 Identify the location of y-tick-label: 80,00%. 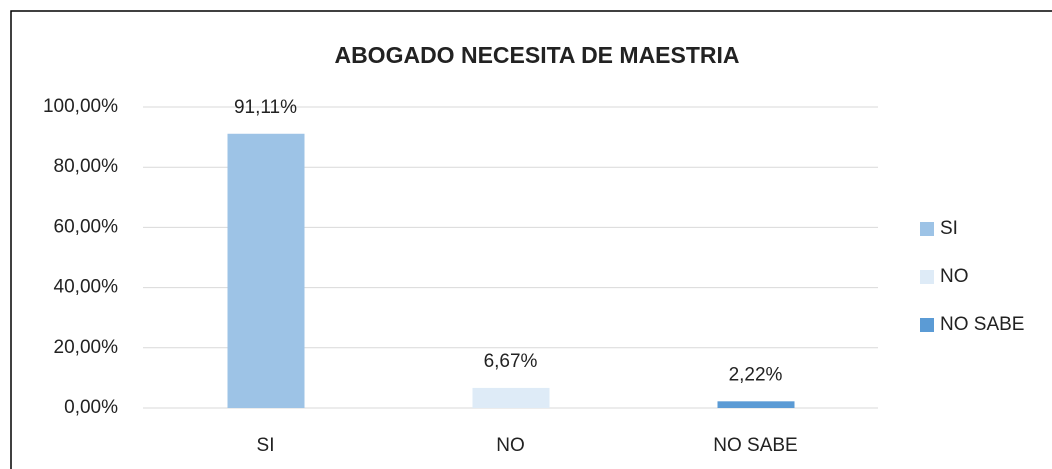
(86, 166).